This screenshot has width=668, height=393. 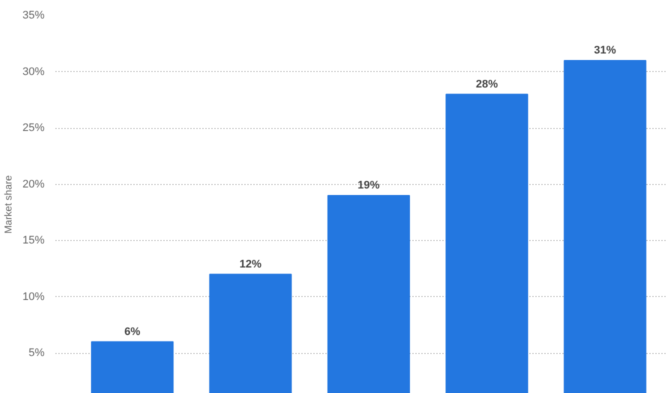 What do you see at coordinates (33, 184) in the screenshot?
I see `y-tick-label: 20%` at bounding box center [33, 184].